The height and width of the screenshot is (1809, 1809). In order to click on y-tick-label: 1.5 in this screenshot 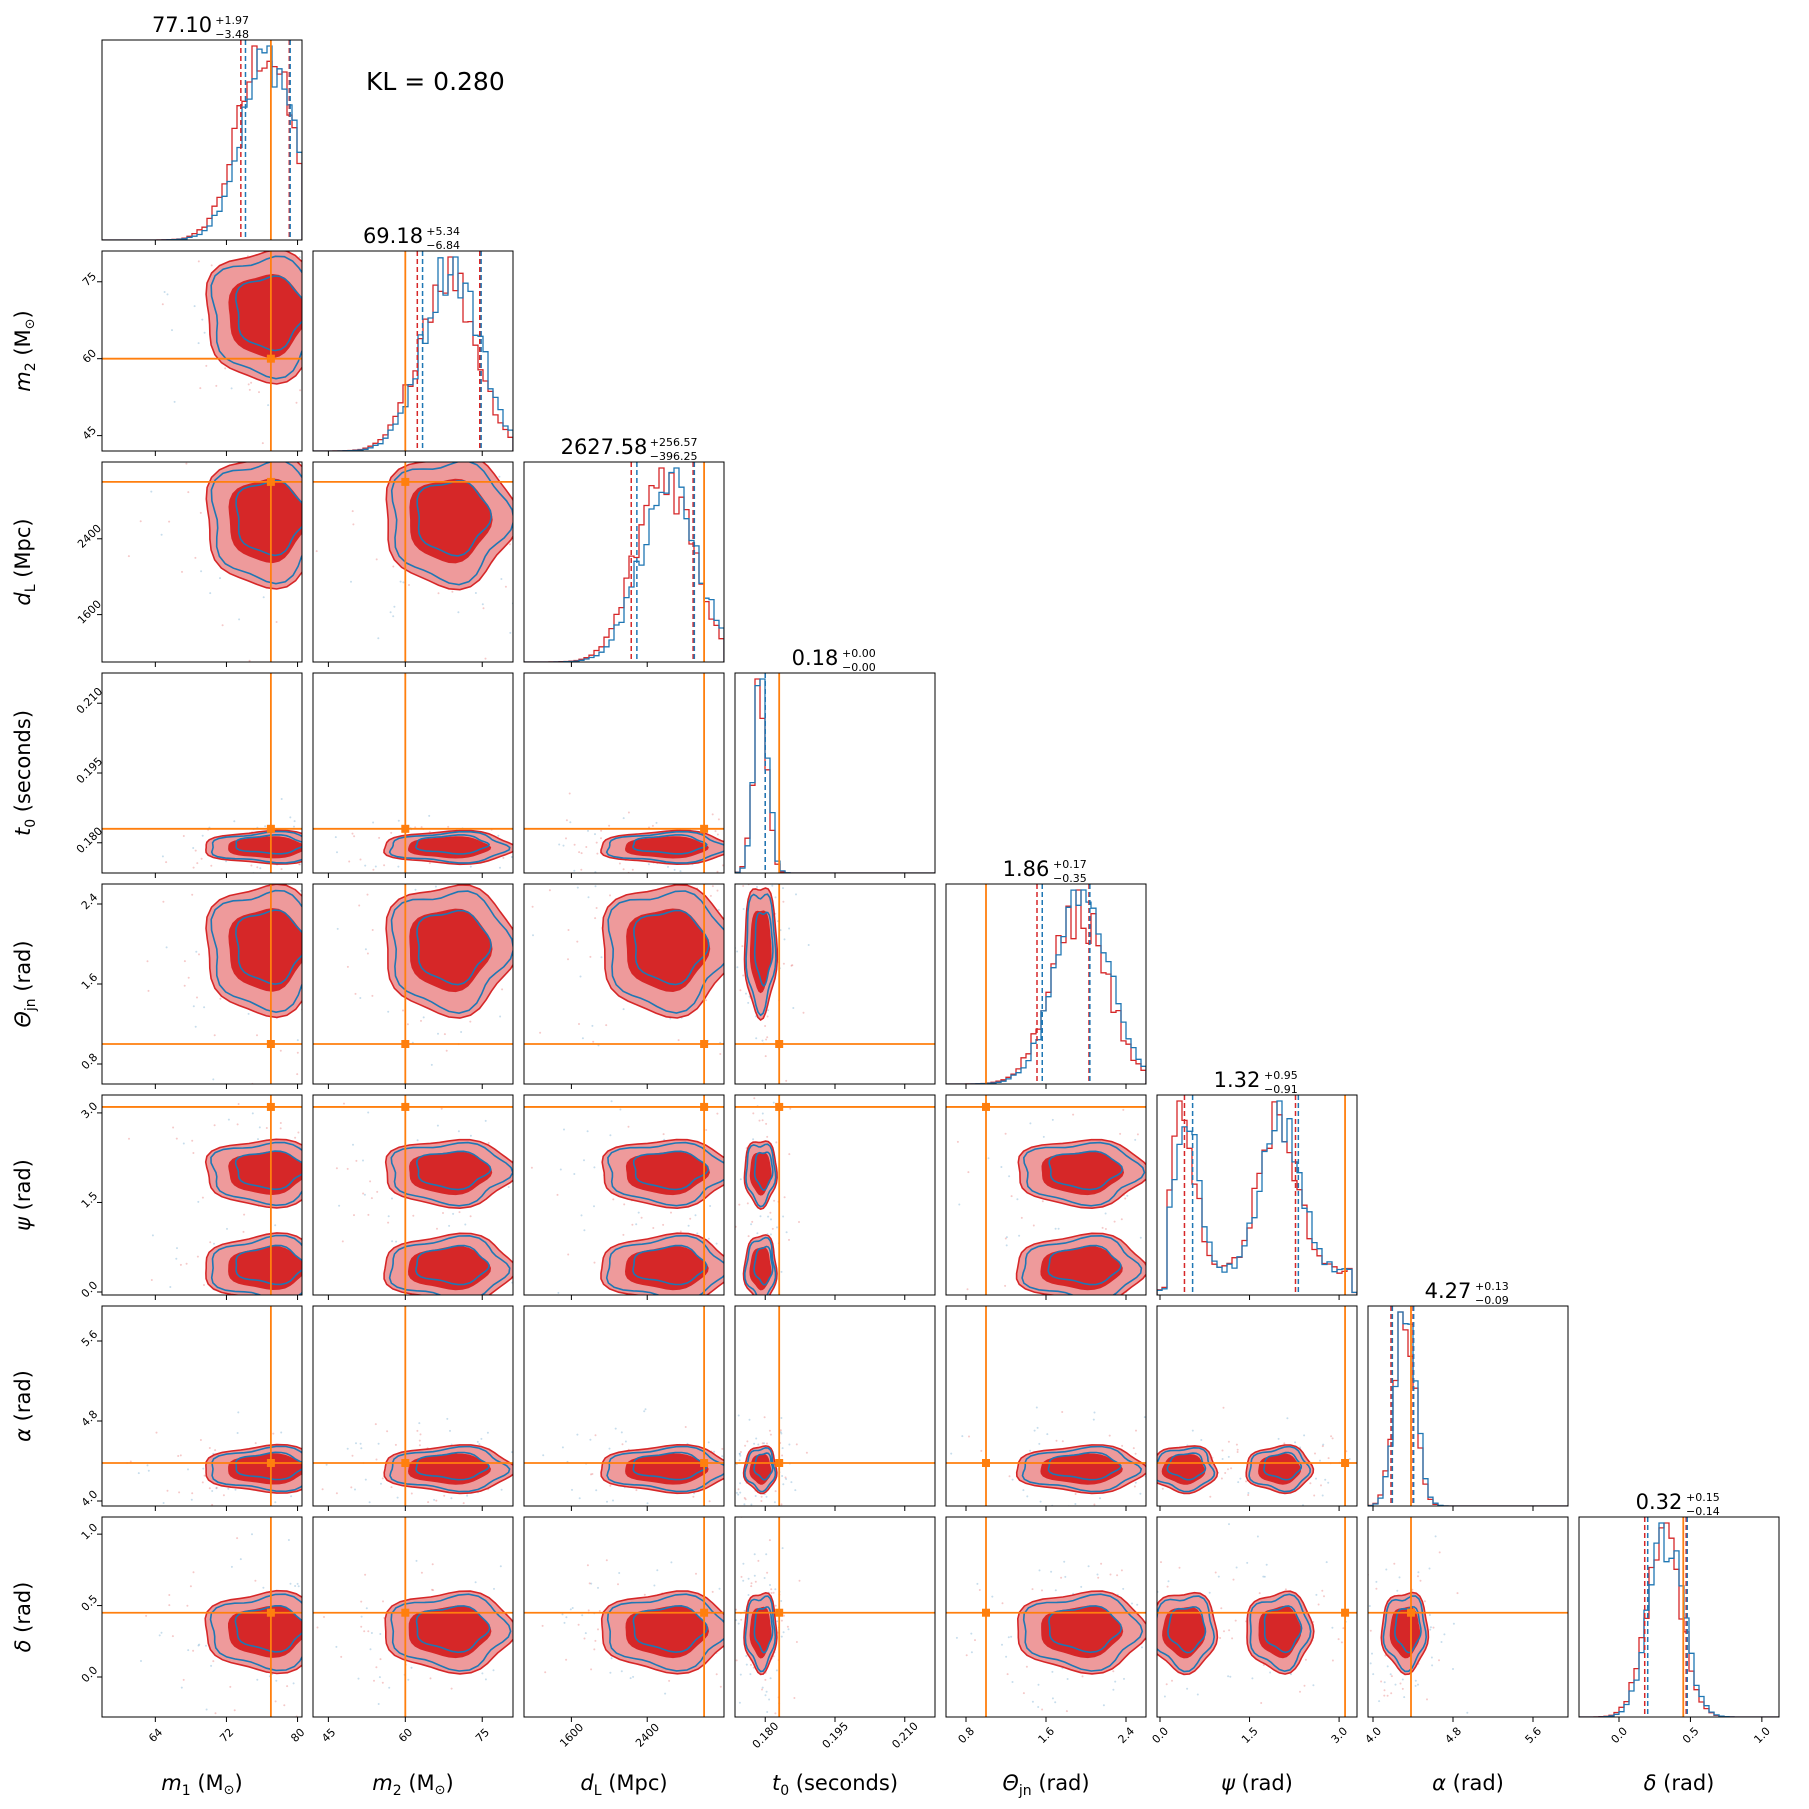, I will do `click(90, 1200)`.